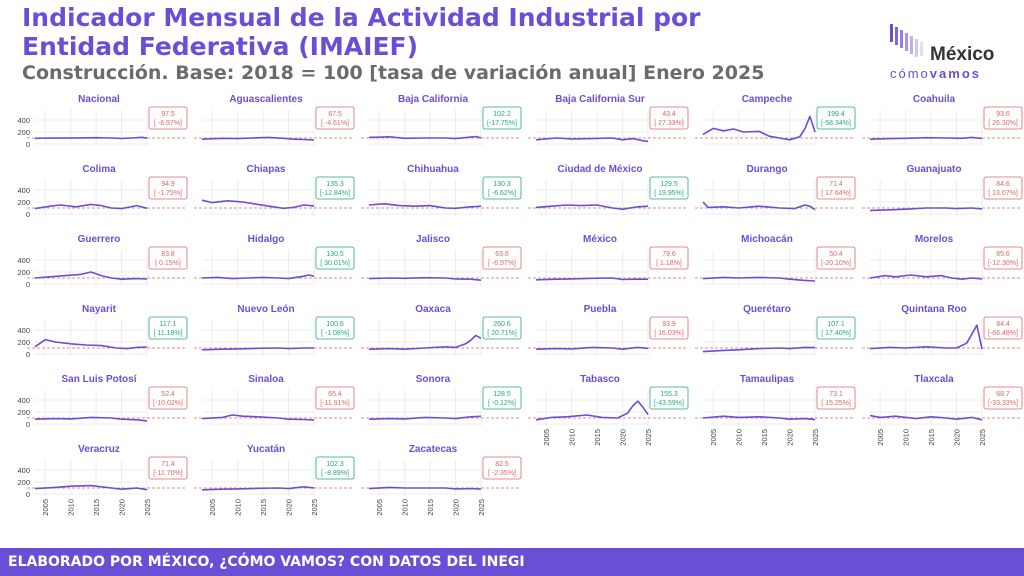  I want to click on panel-sonora: Sonora 128.5 [ -0.12%], so click(441, 400).